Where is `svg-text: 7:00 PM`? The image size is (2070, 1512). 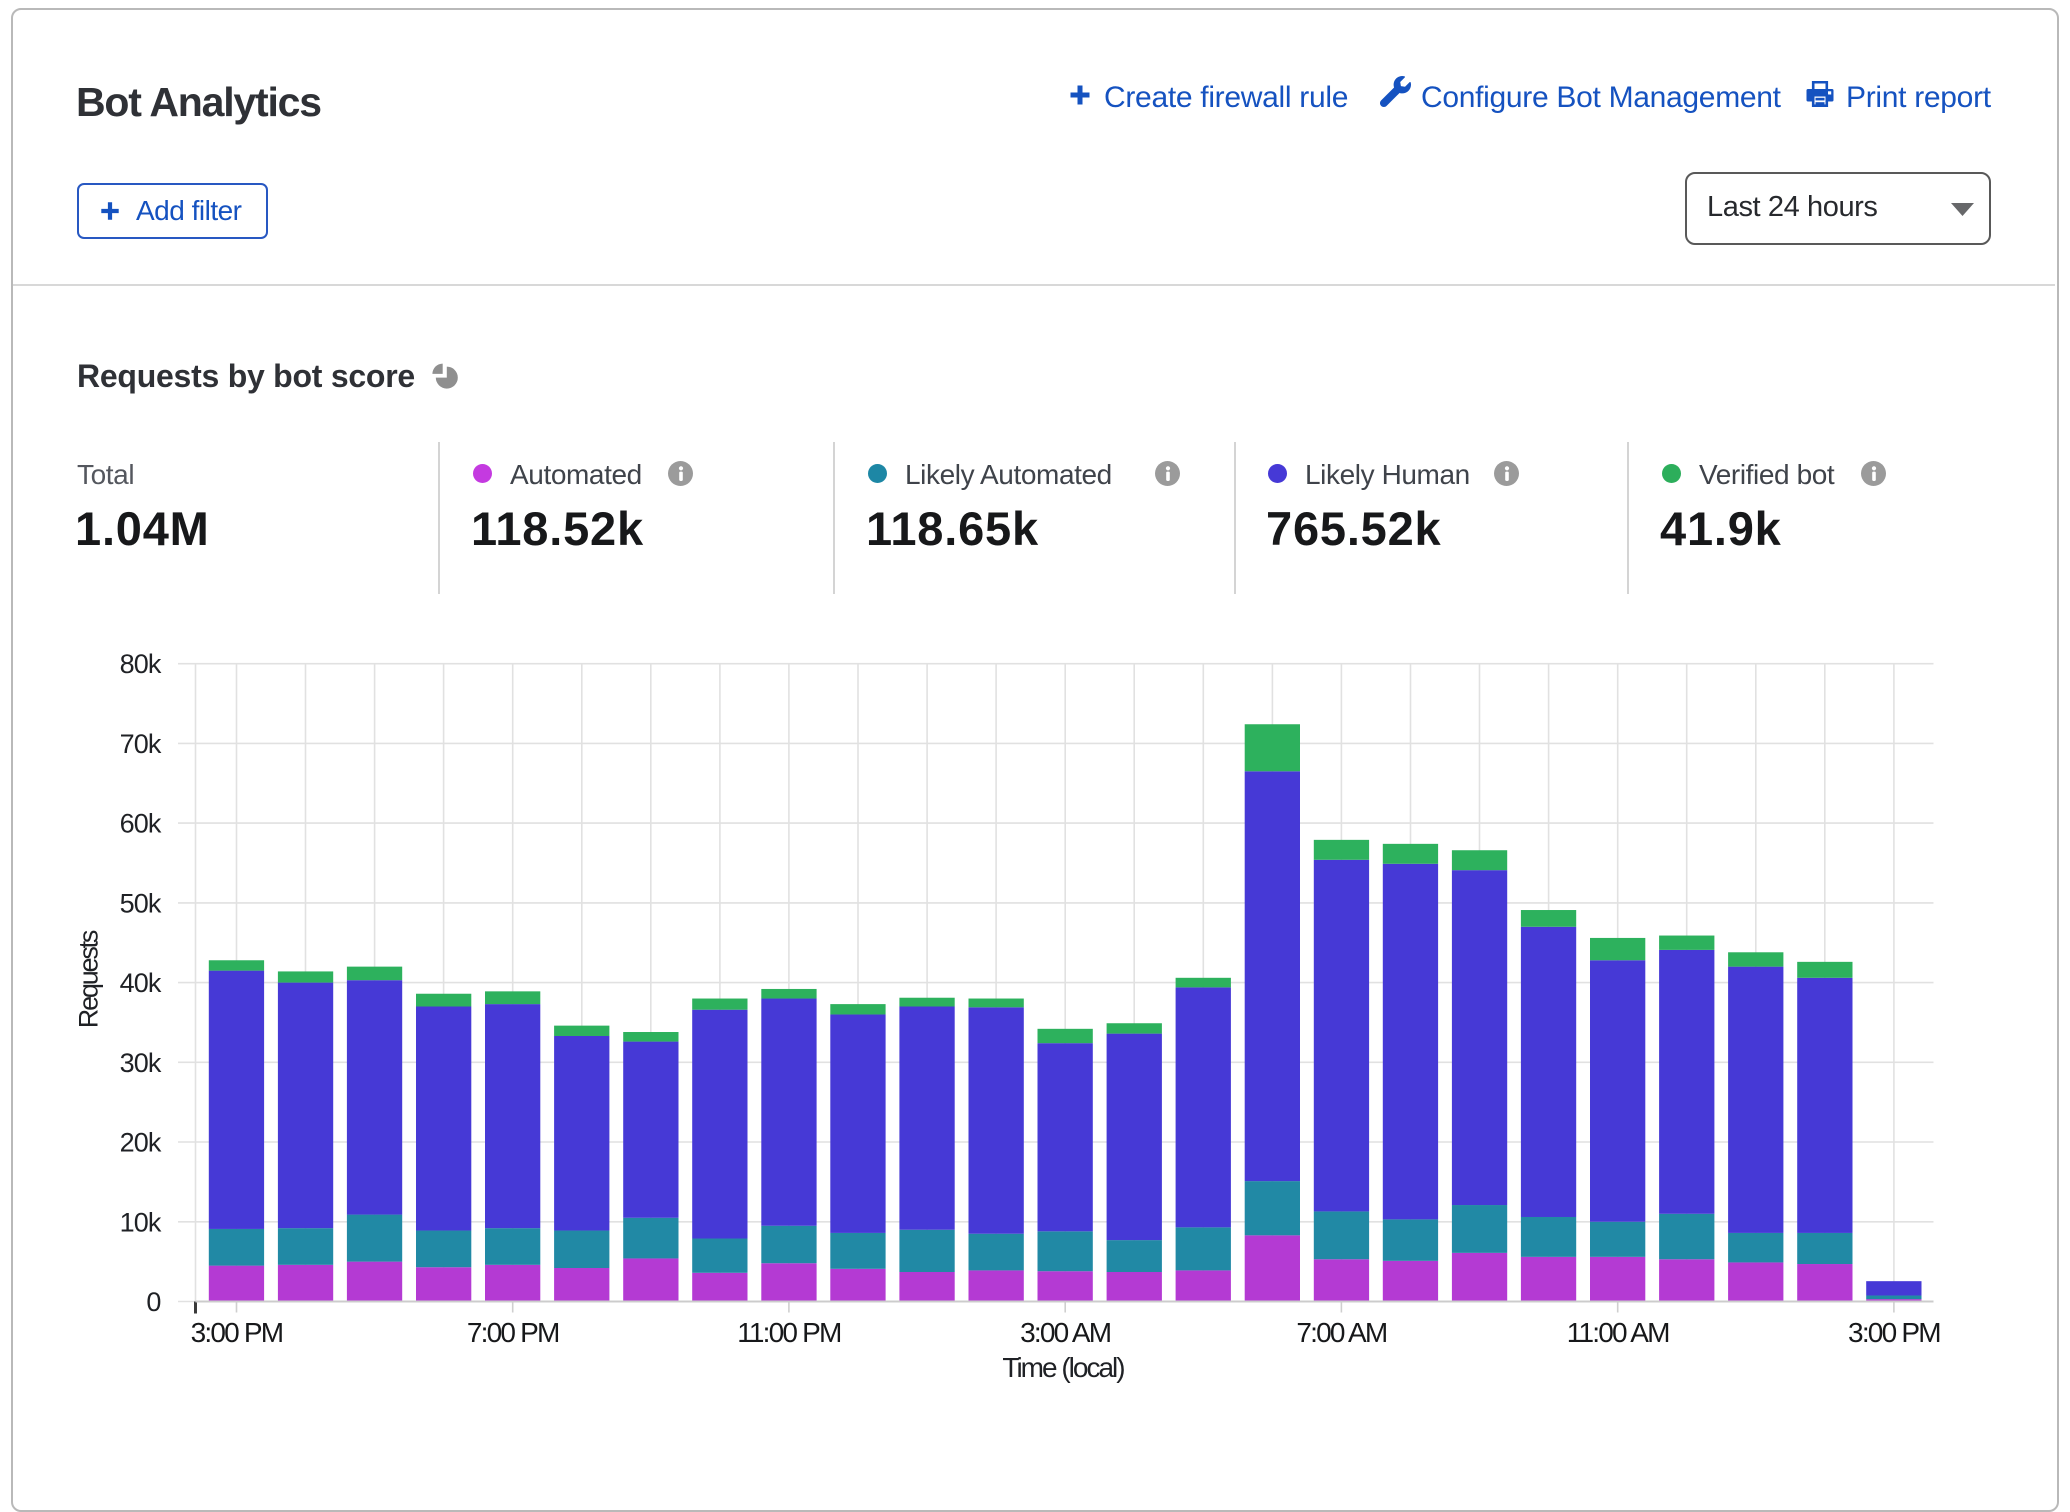 svg-text: 7:00 PM is located at coordinates (513, 1332).